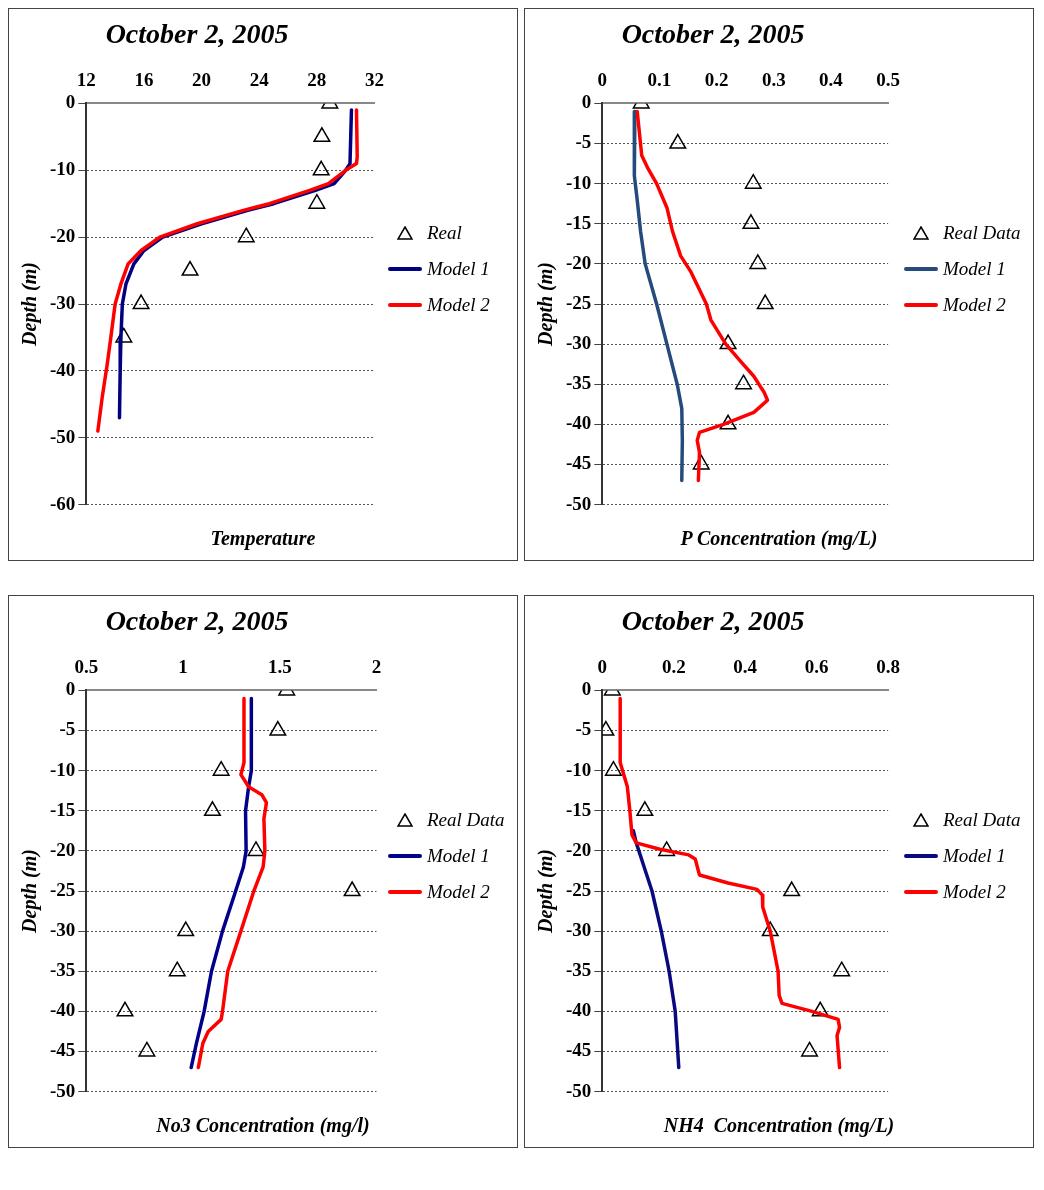  What do you see at coordinates (317, 79) in the screenshot?
I see `x-tick-label: 28` at bounding box center [317, 79].